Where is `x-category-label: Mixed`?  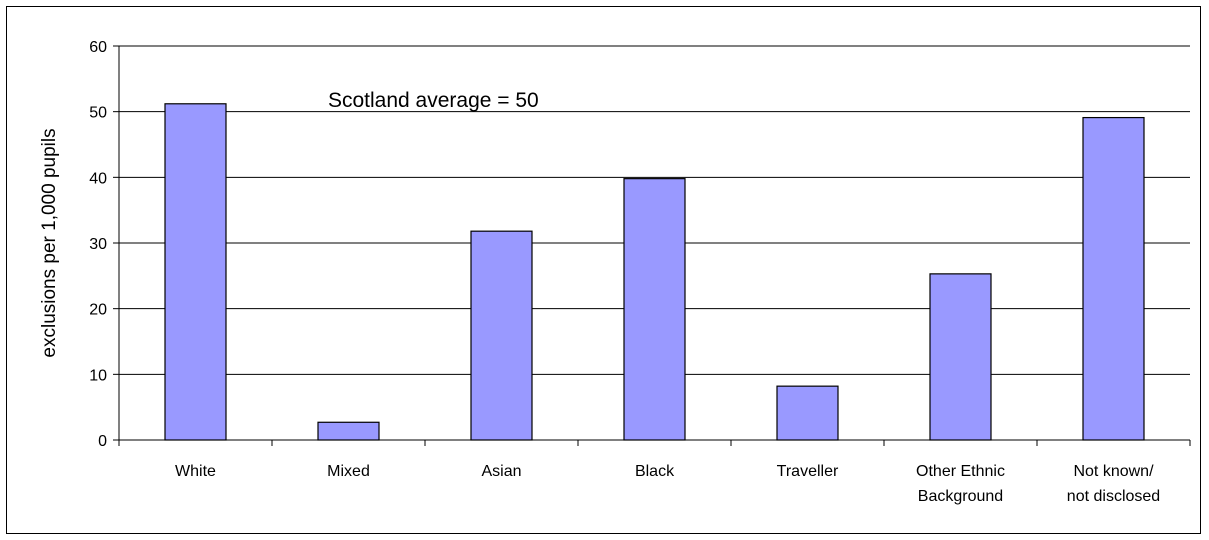
x-category-label: Mixed is located at coordinates (348, 471).